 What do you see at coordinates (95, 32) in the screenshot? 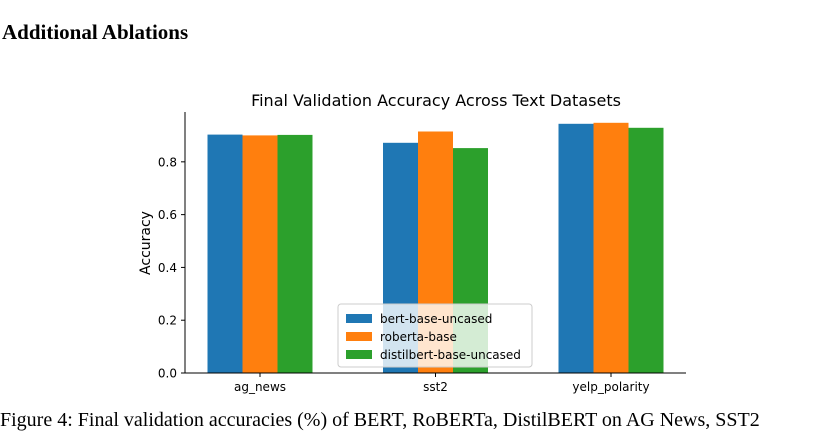
I see `section-heading: Additional Ablations` at bounding box center [95, 32].